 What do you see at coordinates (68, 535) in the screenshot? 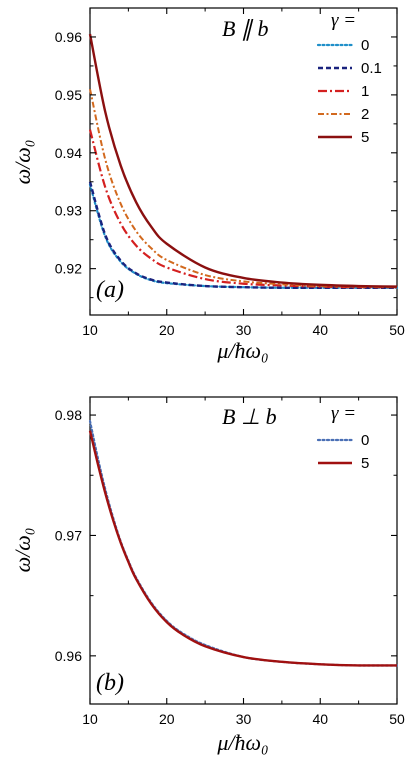
I see `y-tick-label: 0.97` at bounding box center [68, 535].